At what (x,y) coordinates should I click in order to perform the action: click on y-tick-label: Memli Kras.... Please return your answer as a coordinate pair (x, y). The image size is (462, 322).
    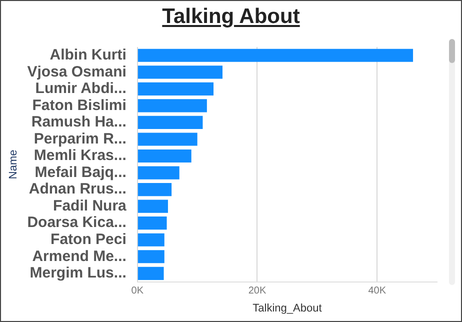
    Looking at the image, I should click on (80, 155).